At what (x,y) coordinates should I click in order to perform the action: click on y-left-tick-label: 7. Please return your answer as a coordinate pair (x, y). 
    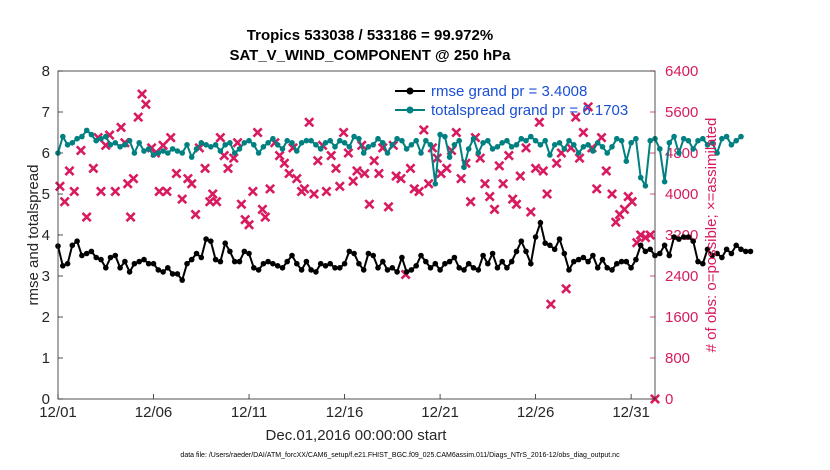
    Looking at the image, I should click on (46, 112).